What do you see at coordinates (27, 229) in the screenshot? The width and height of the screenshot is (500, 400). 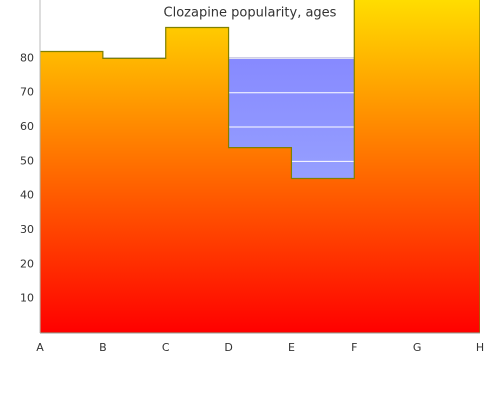 I see `y-tick-label: 30` at bounding box center [27, 229].